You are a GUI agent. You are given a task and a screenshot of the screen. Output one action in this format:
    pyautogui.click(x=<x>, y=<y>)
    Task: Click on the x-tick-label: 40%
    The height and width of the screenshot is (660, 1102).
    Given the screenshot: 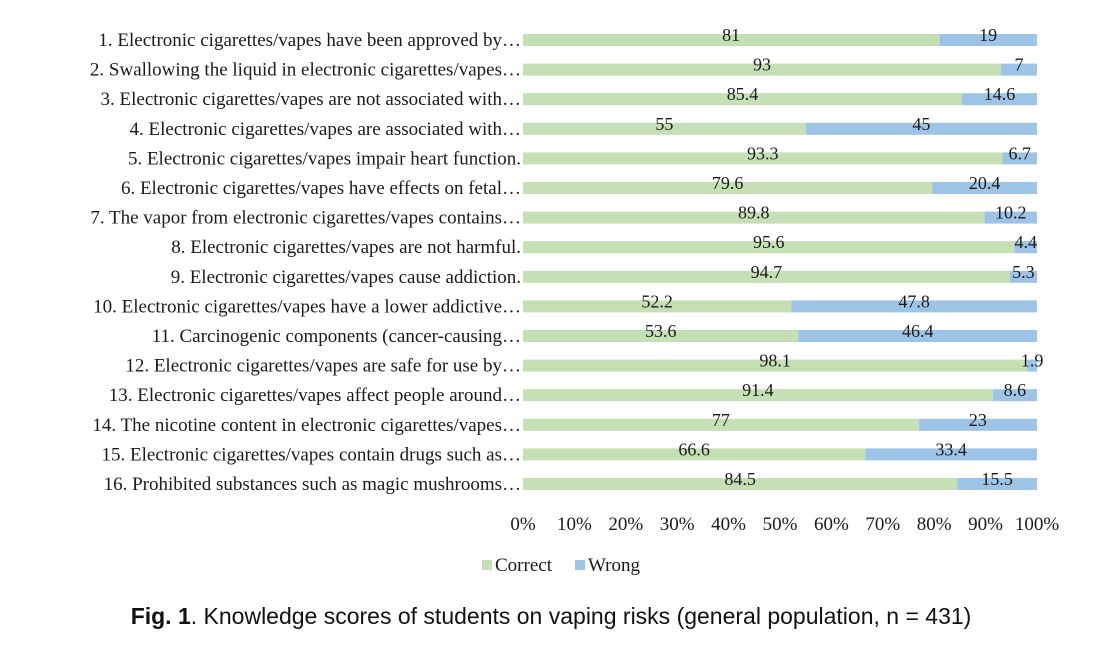 What is the action you would take?
    pyautogui.click(x=728, y=524)
    